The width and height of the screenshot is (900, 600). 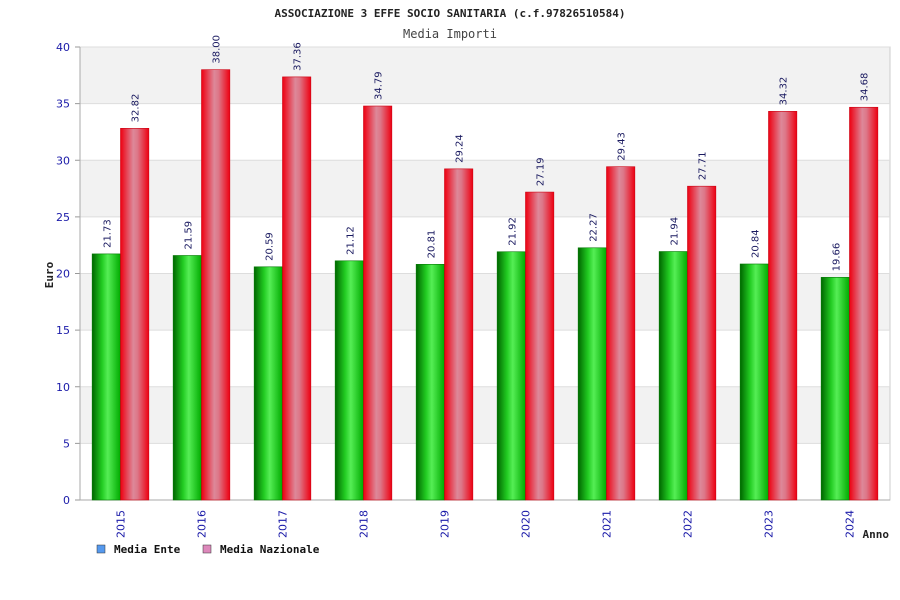 What do you see at coordinates (217, 49) in the screenshot?
I see `data-label-media-nazionale-2016: 38.00` at bounding box center [217, 49].